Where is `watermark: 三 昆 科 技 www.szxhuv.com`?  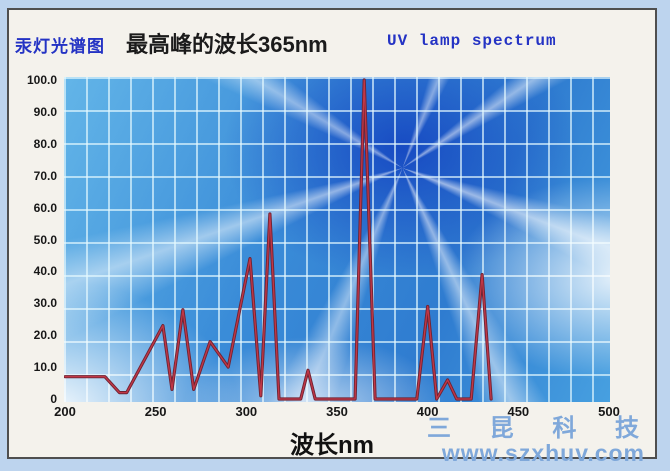
watermark: 三 昆 科 技 www.szxhuv.com is located at coordinates (536, 440).